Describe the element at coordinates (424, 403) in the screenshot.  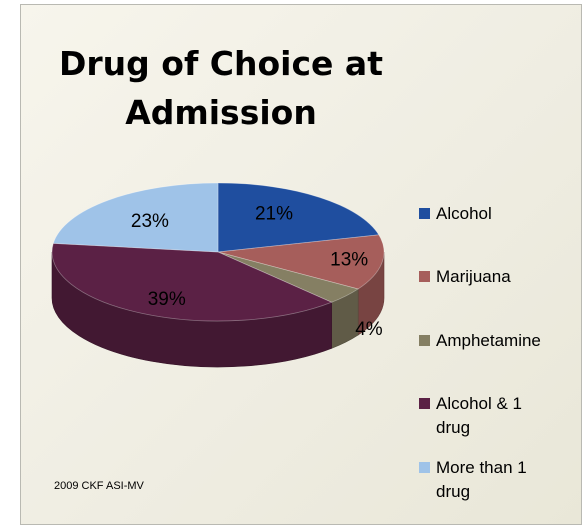
I see `legend-swatch-alcohol-and-1-drug` at that location.